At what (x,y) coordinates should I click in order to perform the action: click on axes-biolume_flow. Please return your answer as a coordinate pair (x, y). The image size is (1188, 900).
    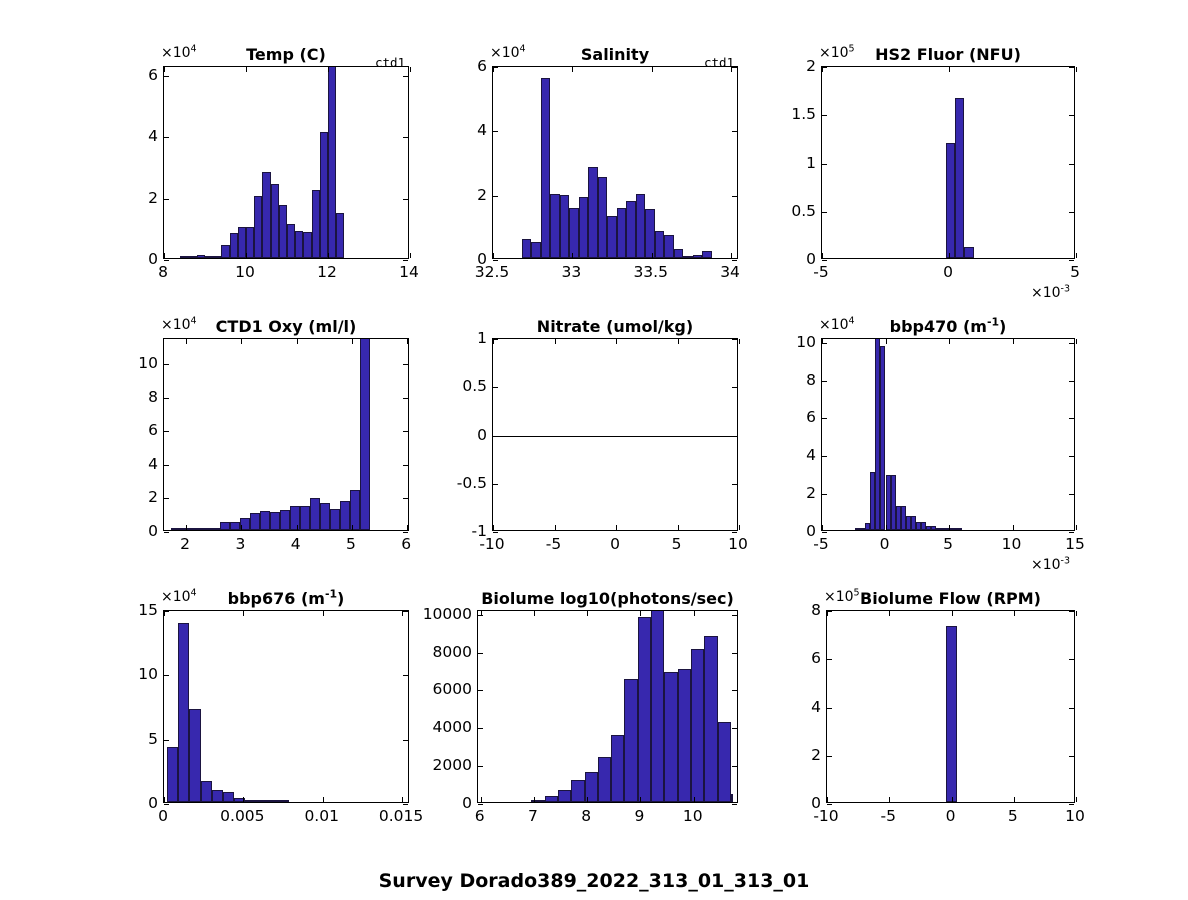
    Looking at the image, I should click on (951, 707).